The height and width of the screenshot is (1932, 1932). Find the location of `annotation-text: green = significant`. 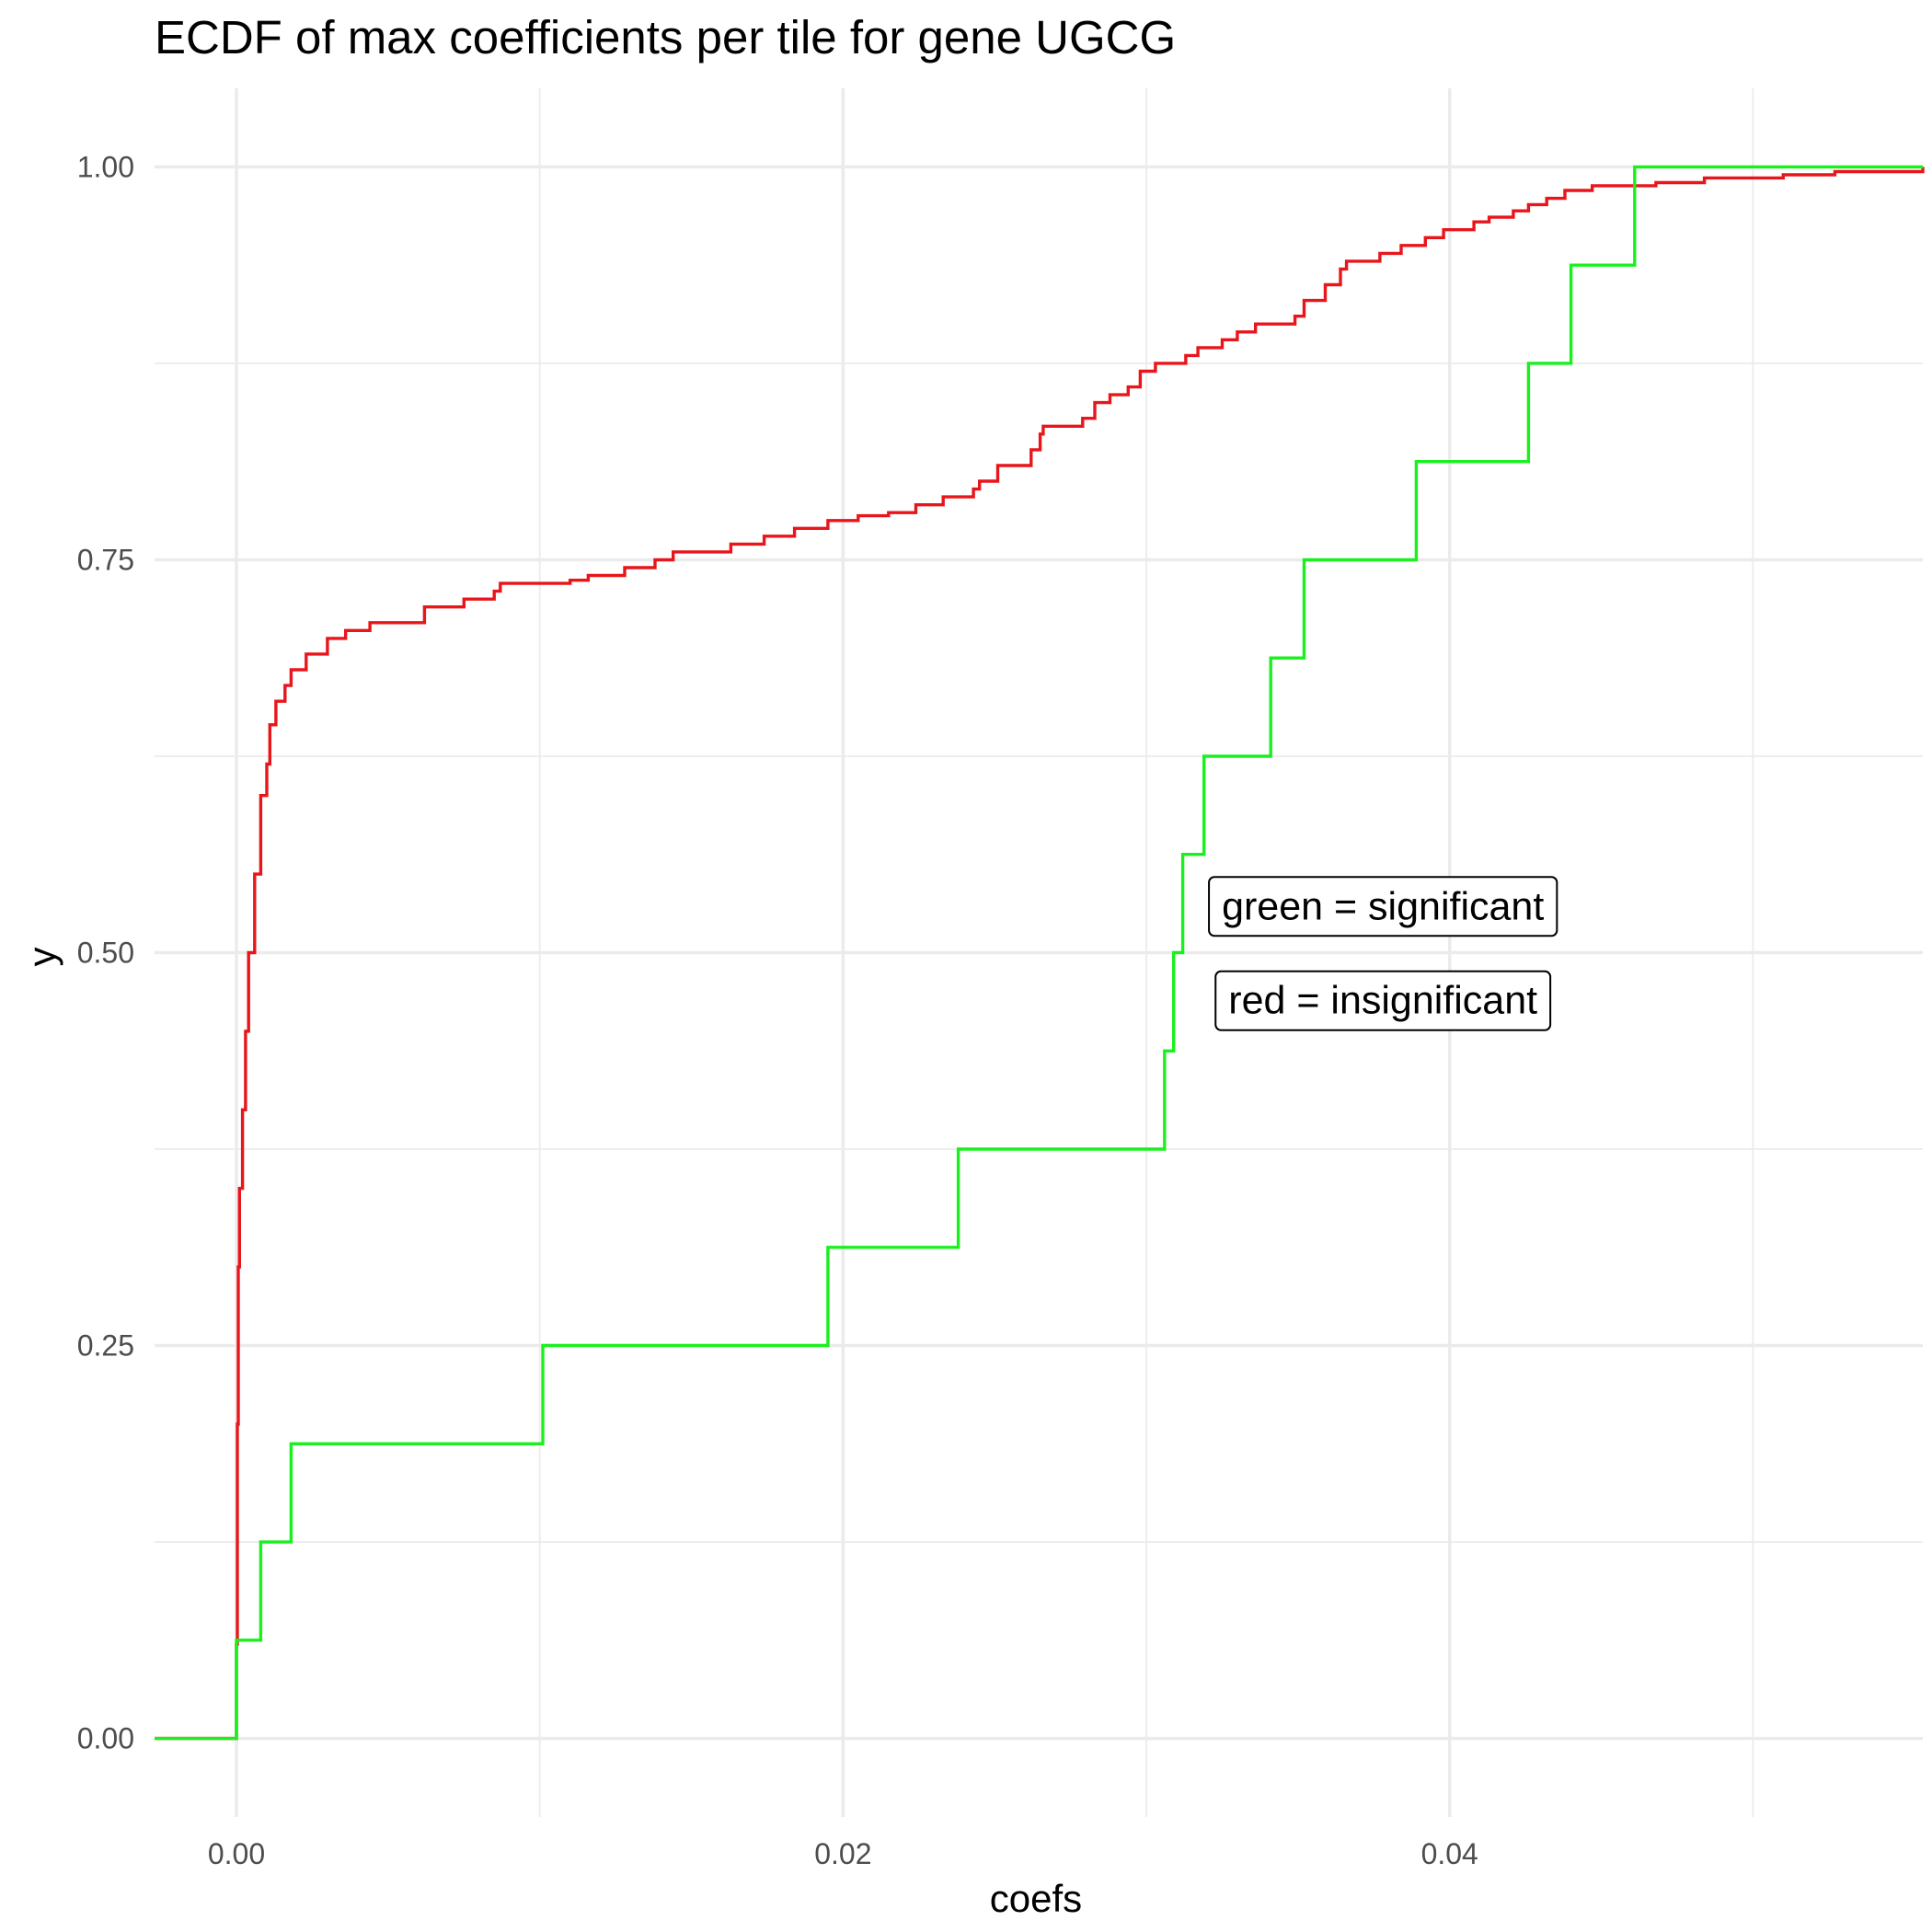

annotation-text: green = significant is located at coordinates (1383, 906).